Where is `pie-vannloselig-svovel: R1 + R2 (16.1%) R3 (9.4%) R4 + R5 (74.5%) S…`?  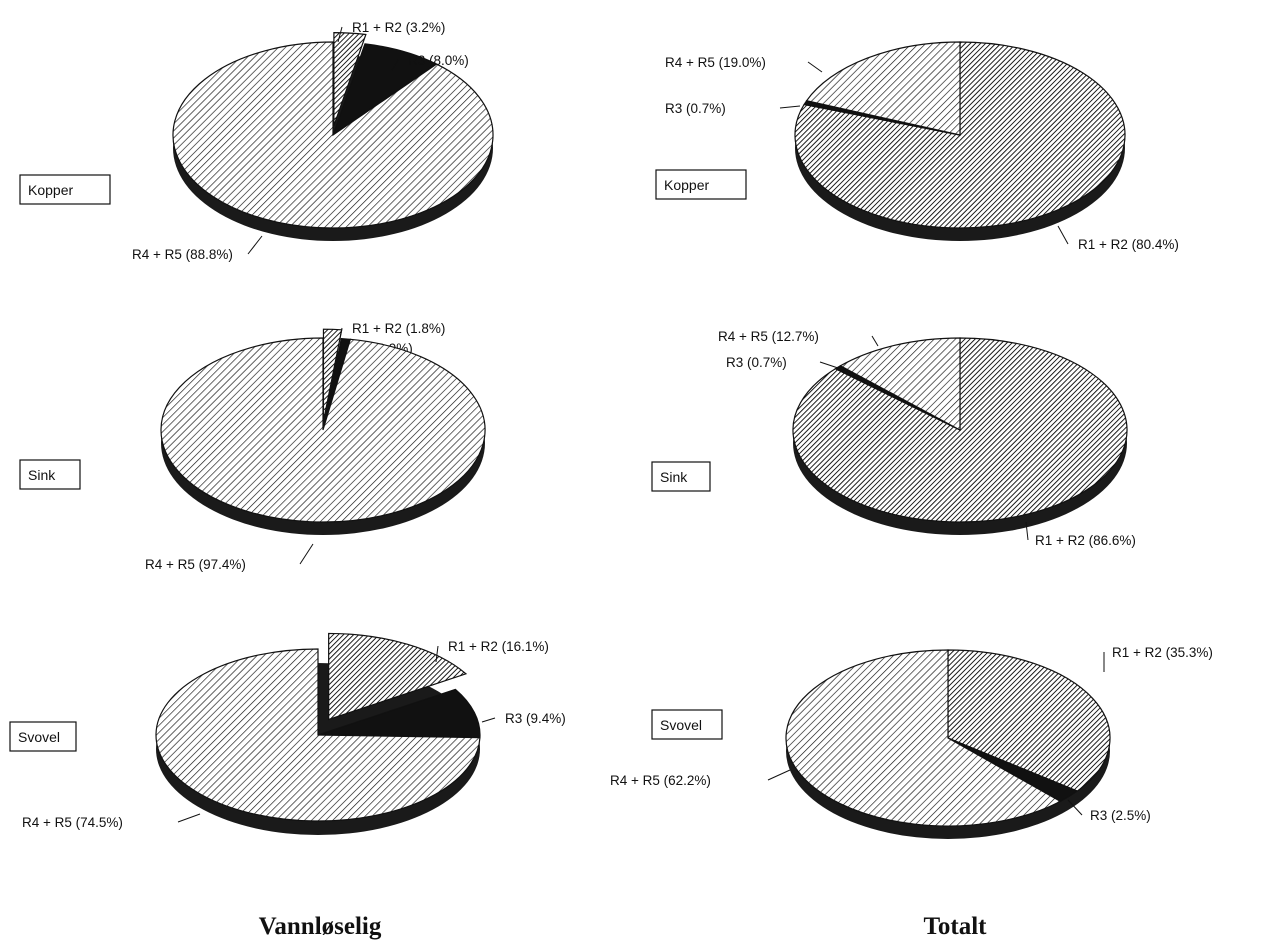 pie-vannloselig-svovel: R1 + R2 (16.1%) R3 (9.4%) R4 + R5 (74.5%) S… is located at coordinates (287, 733).